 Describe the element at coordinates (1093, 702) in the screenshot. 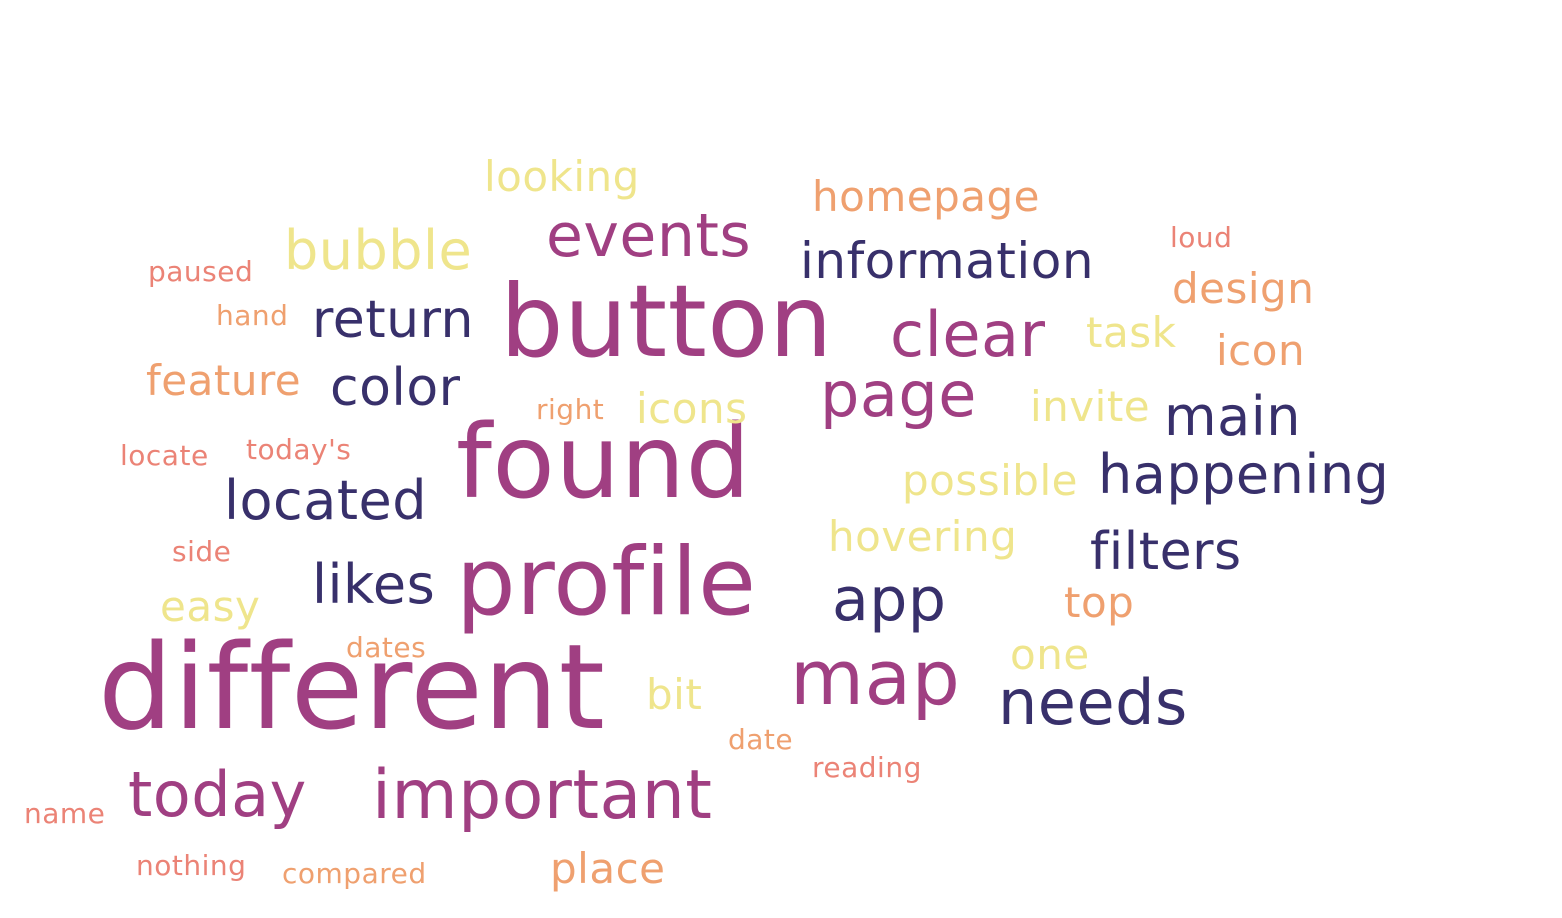

I see `word-needs: needs` at that location.